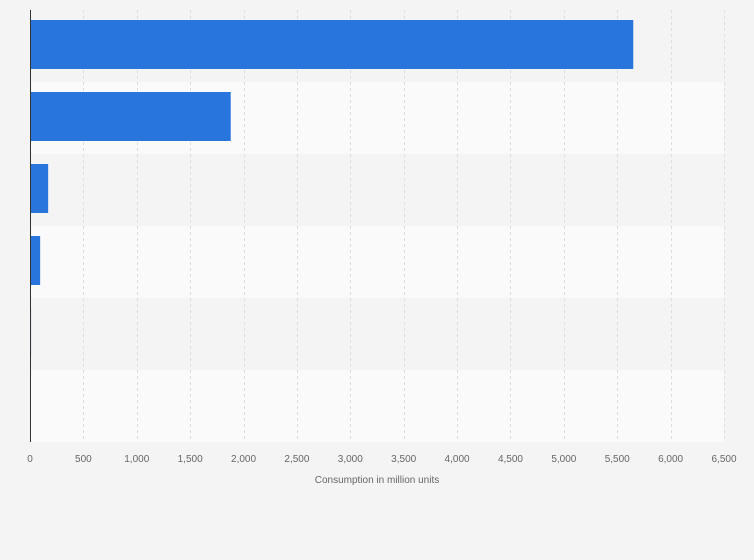 This screenshot has height=560, width=754. I want to click on x-tick-label: 0, so click(30, 459).